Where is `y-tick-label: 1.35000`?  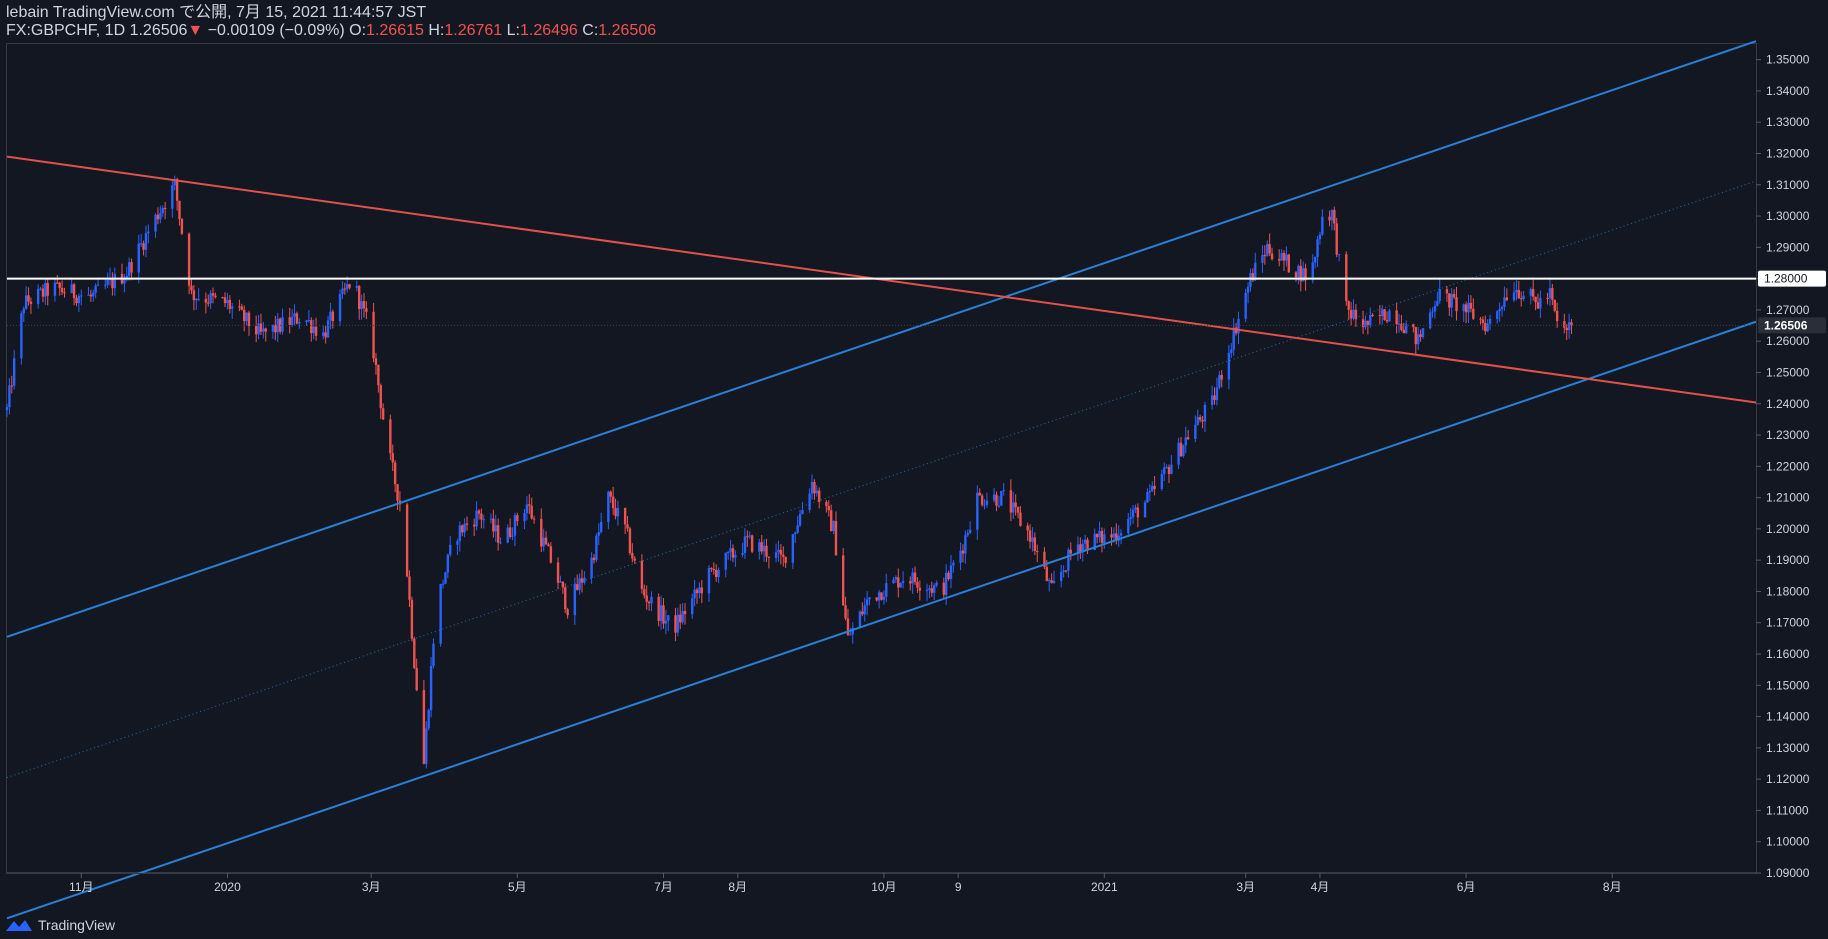 y-tick-label: 1.35000 is located at coordinates (1788, 60).